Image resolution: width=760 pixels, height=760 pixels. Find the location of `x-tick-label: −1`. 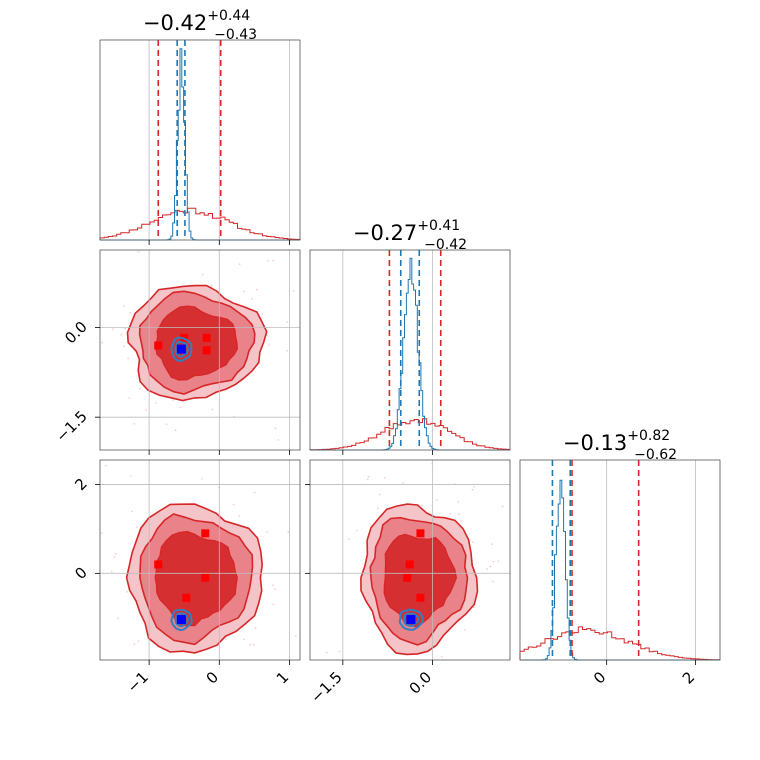

x-tick-label: −1 is located at coordinates (138, 682).